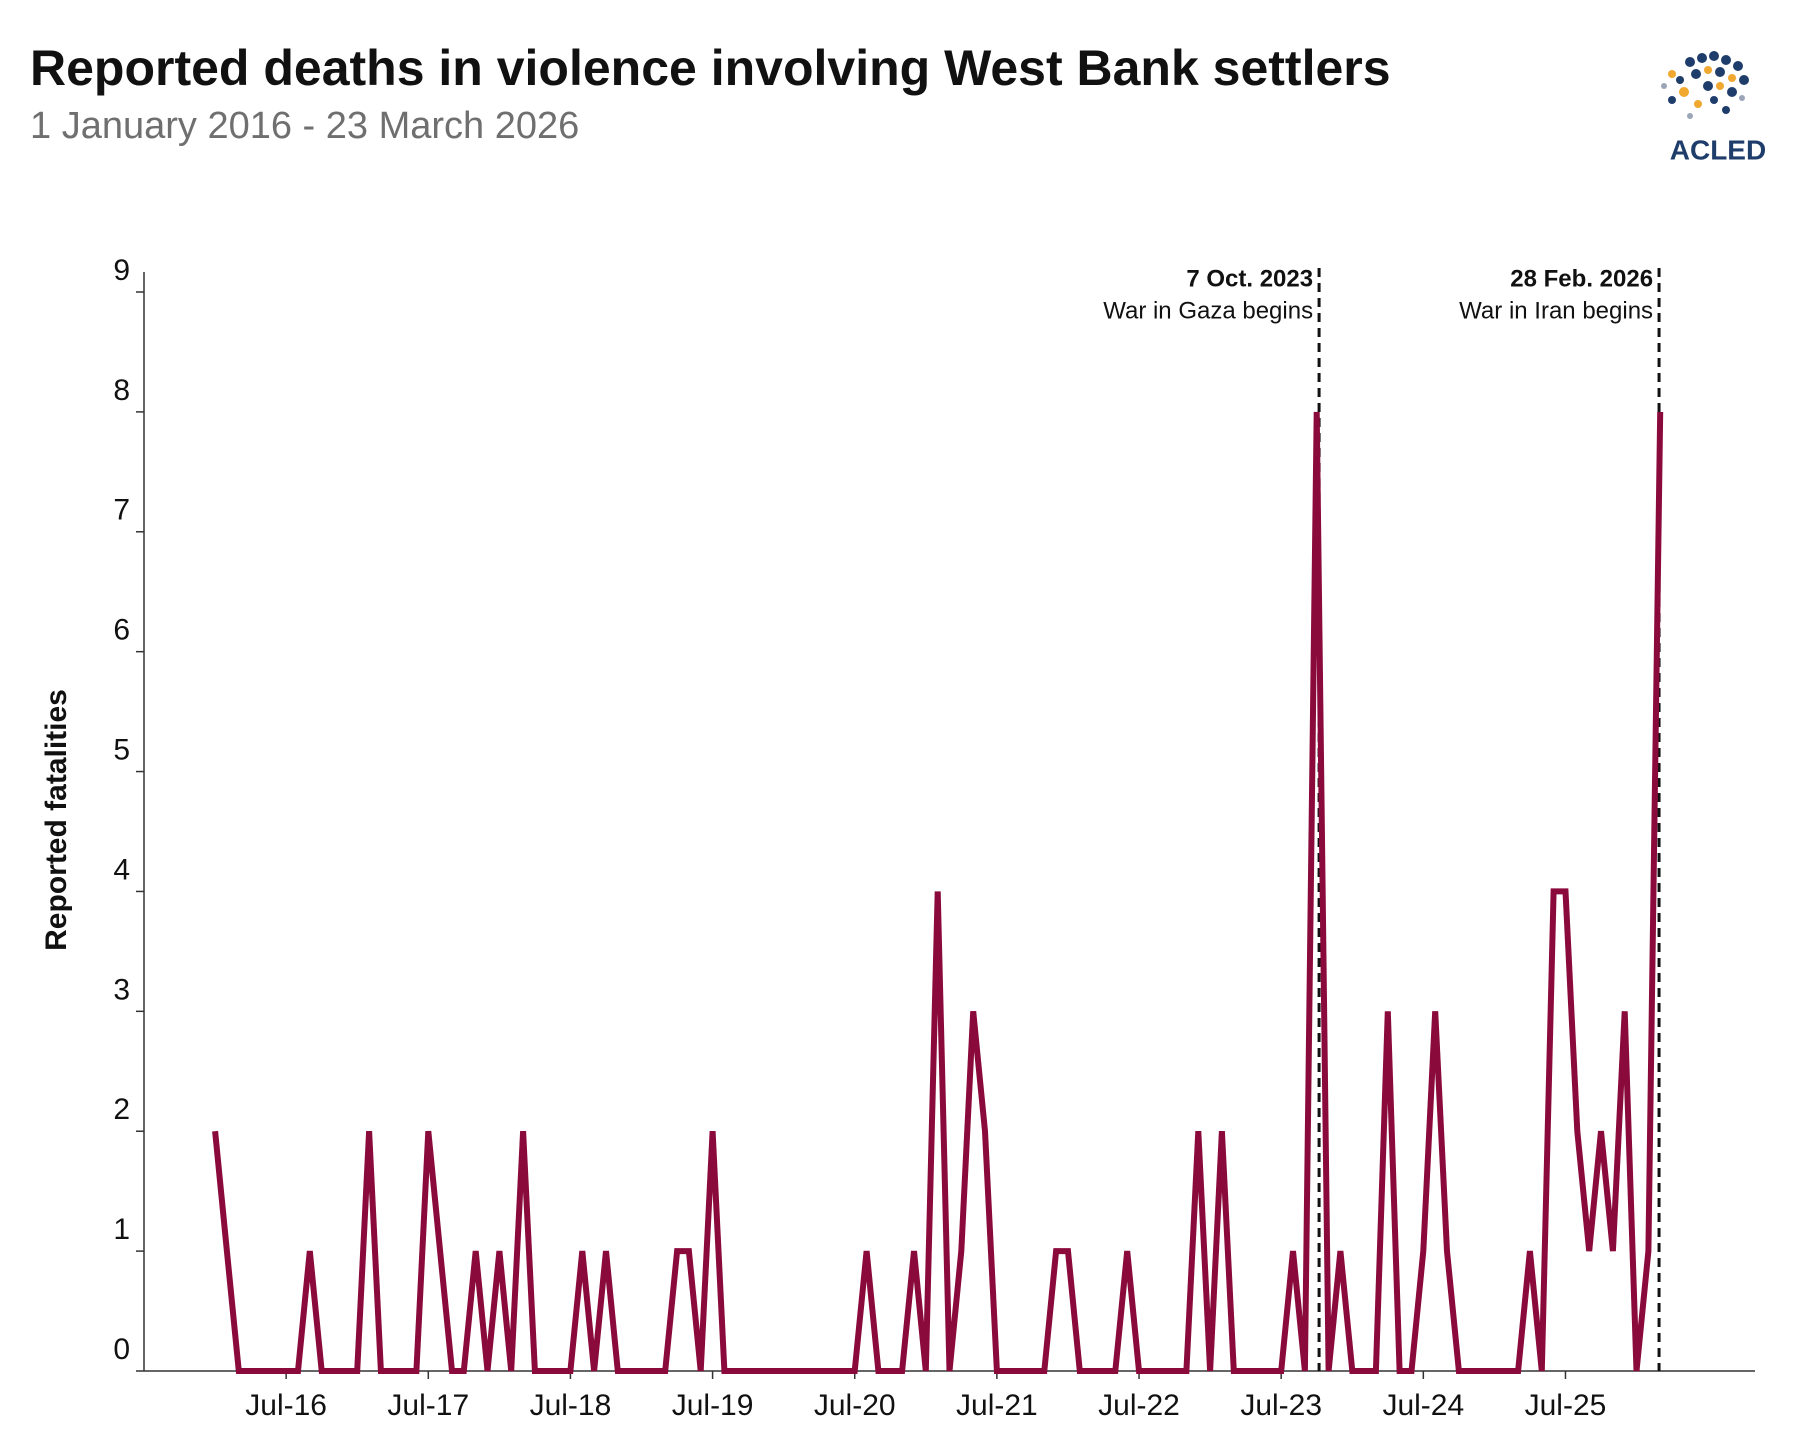 The width and height of the screenshot is (1800, 1440). What do you see at coordinates (121, 630) in the screenshot?
I see `y-tick-label: 6` at bounding box center [121, 630].